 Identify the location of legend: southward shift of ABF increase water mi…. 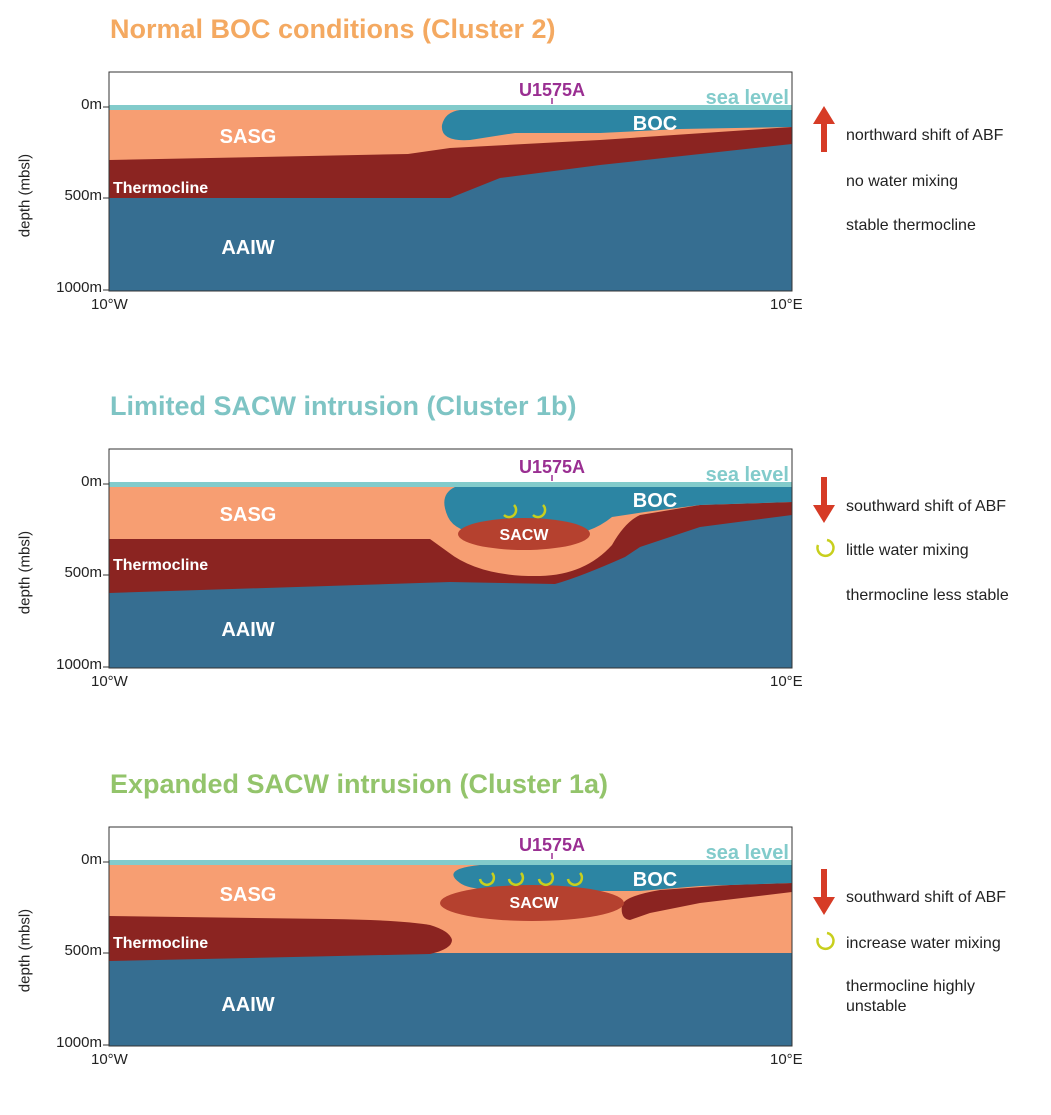
(930, 955).